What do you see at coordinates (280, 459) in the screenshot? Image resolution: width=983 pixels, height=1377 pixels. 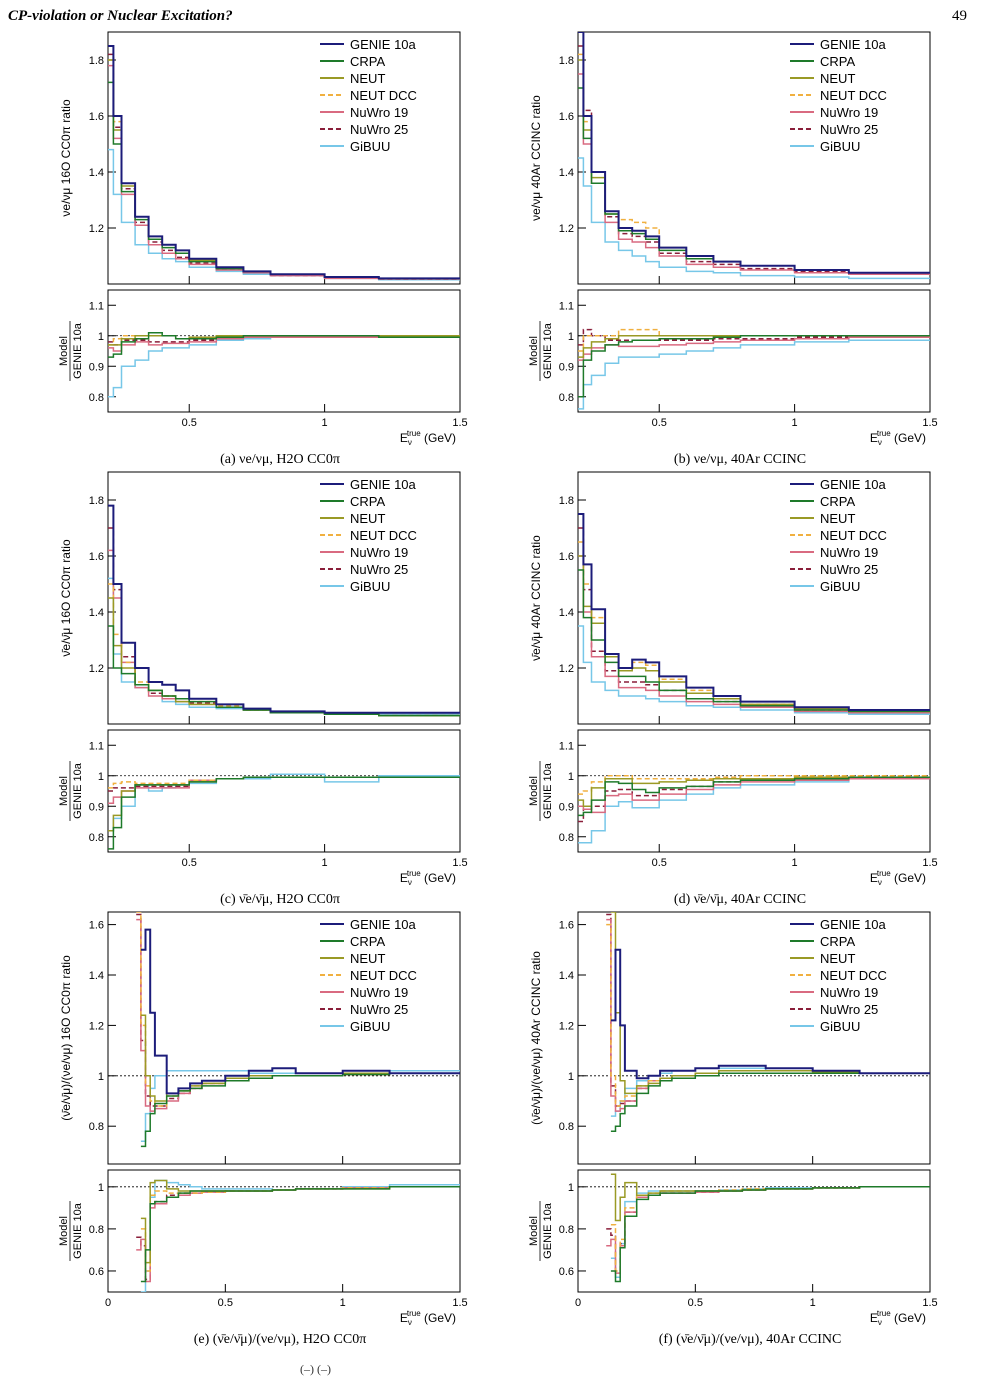 I see `caption-a: (a) νe/νμ, H2O CC0π` at bounding box center [280, 459].